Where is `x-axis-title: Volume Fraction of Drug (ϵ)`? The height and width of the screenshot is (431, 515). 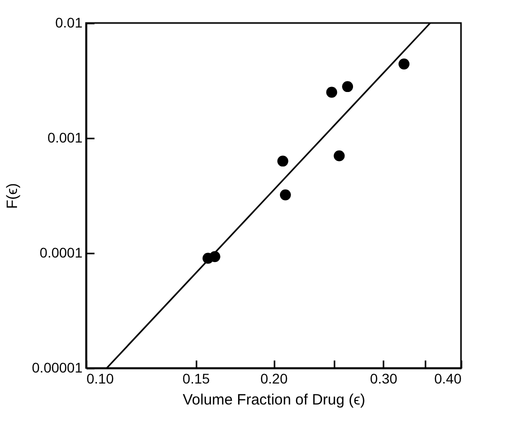 x-axis-title: Volume Fraction of Drug (ϵ) is located at coordinates (274, 400).